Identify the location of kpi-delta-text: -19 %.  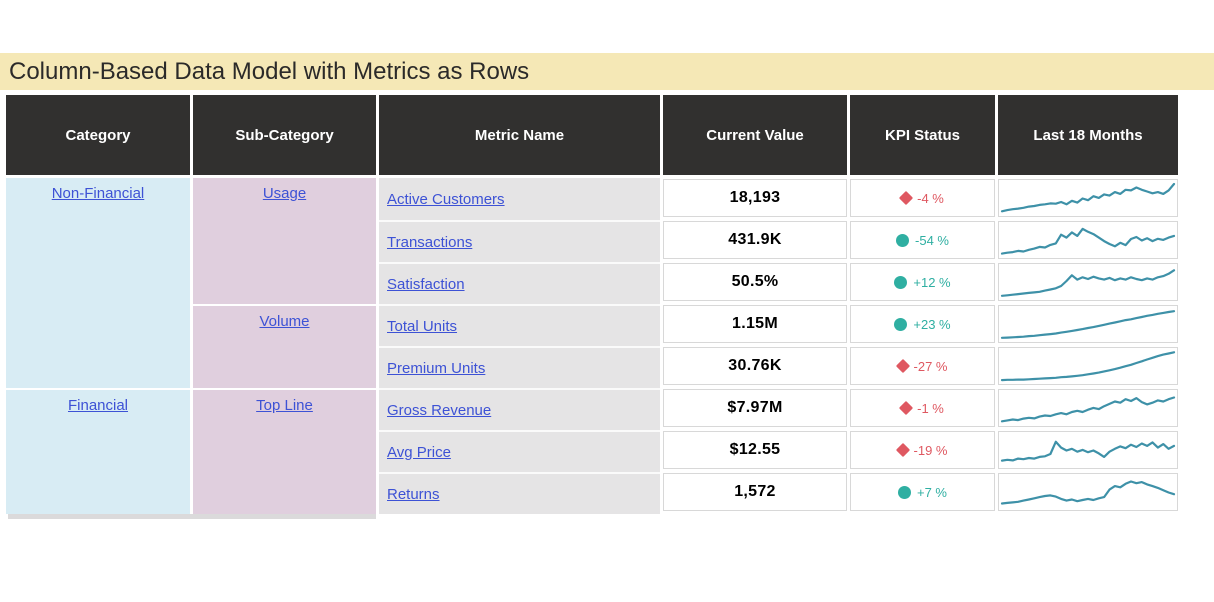
(930, 450).